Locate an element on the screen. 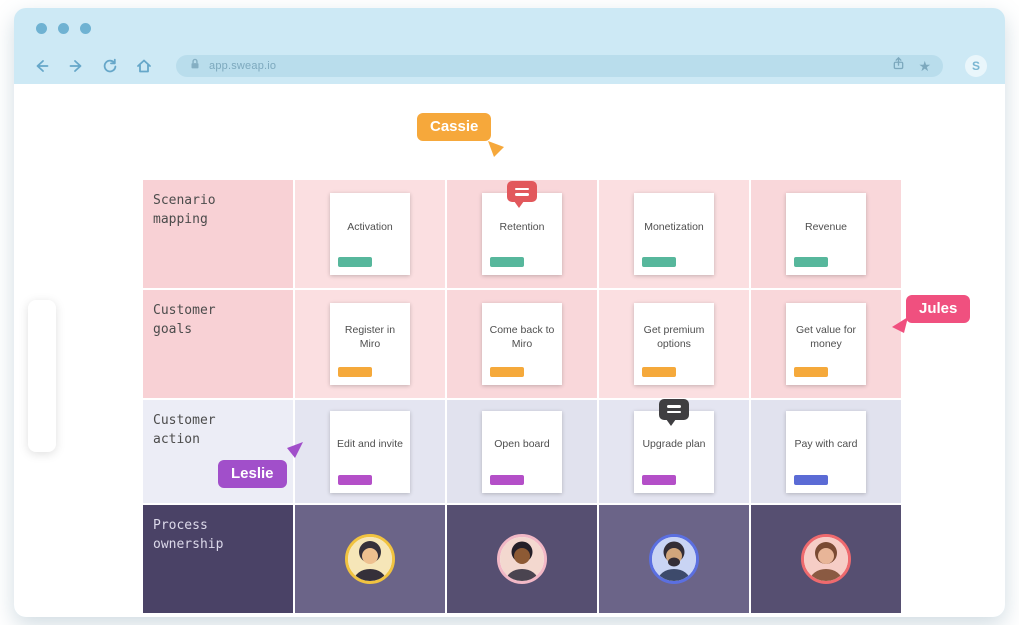 This screenshot has width=1019, height=625. url-text: app.sweap.io is located at coordinates (243, 66).